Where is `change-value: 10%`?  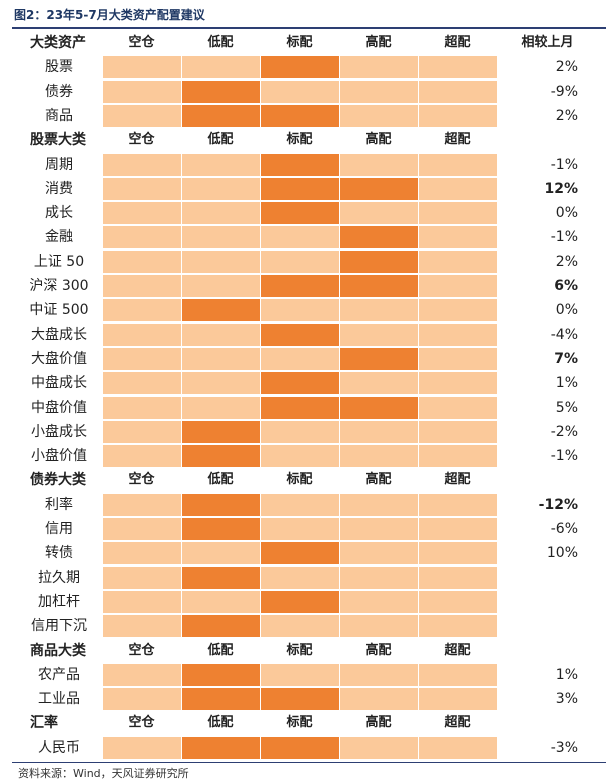 change-value: 10% is located at coordinates (562, 553).